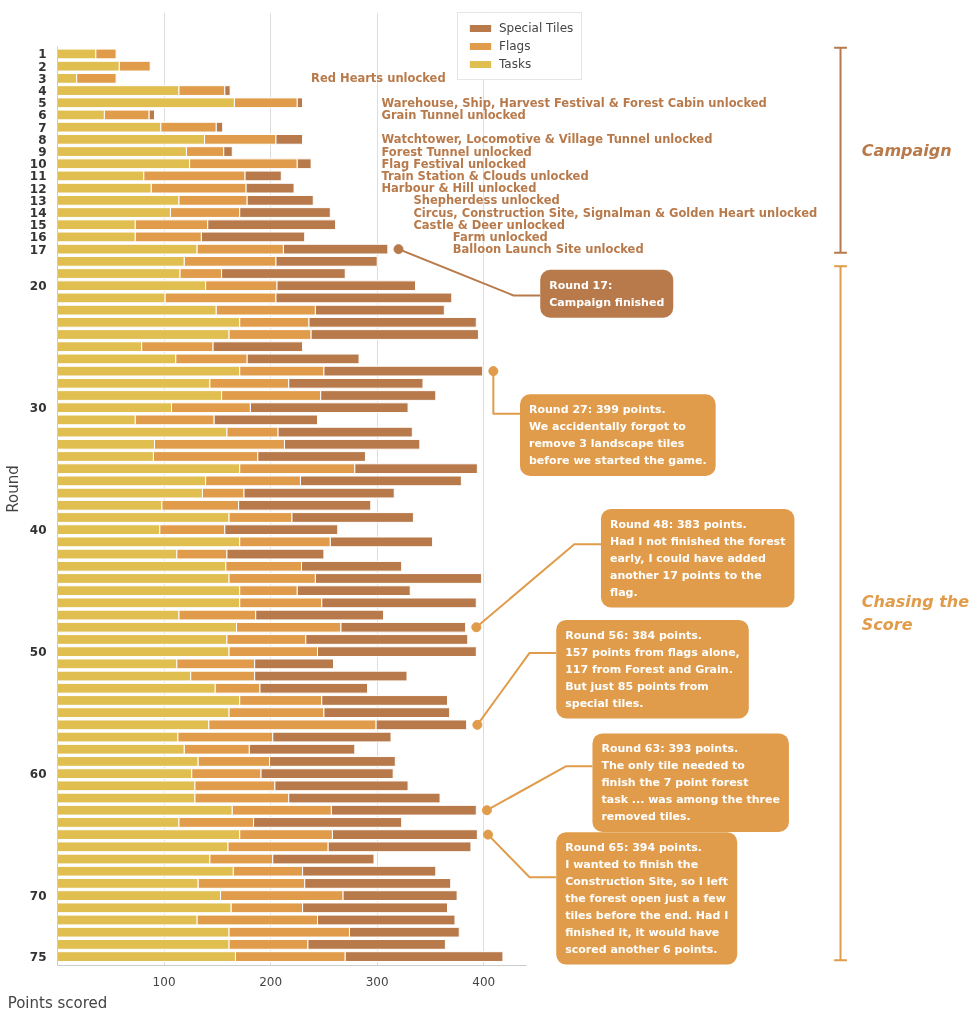 The width and height of the screenshot is (976, 1024). Describe the element at coordinates (38, 896) in the screenshot. I see `y-tick-label: 70` at that location.